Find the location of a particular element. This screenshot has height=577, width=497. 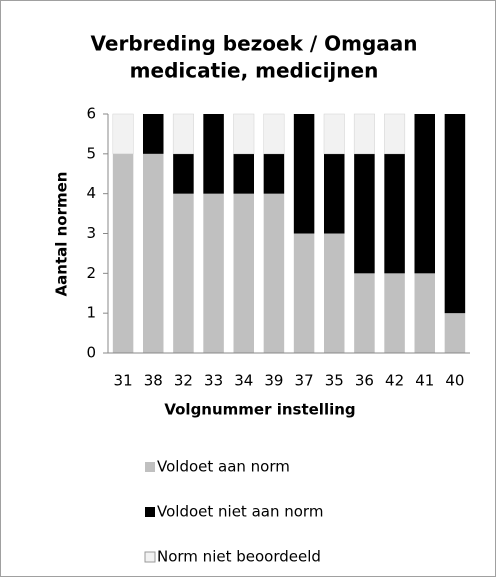

legend-label: Norm niet beoordeeld is located at coordinates (239, 557).